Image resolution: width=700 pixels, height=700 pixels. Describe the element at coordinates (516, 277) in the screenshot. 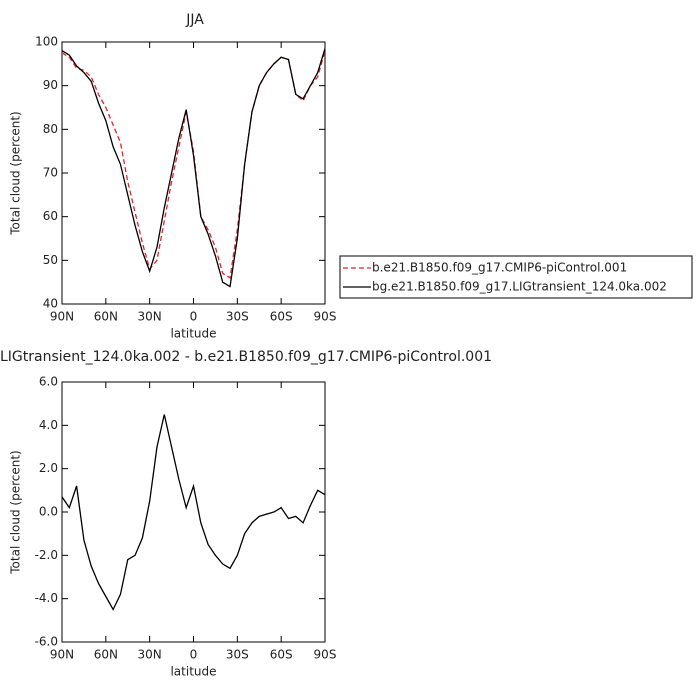

I see `legend-box` at that location.